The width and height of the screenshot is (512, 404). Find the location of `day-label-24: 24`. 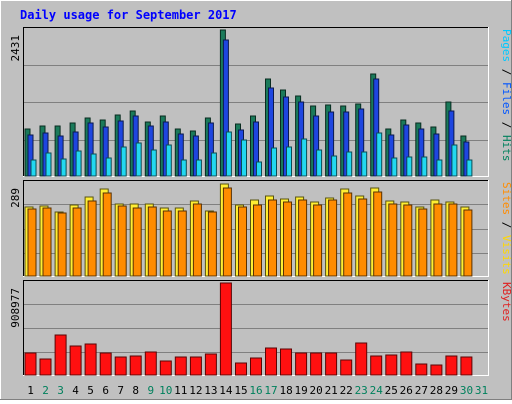

day-label-24: 24 is located at coordinates (377, 390).